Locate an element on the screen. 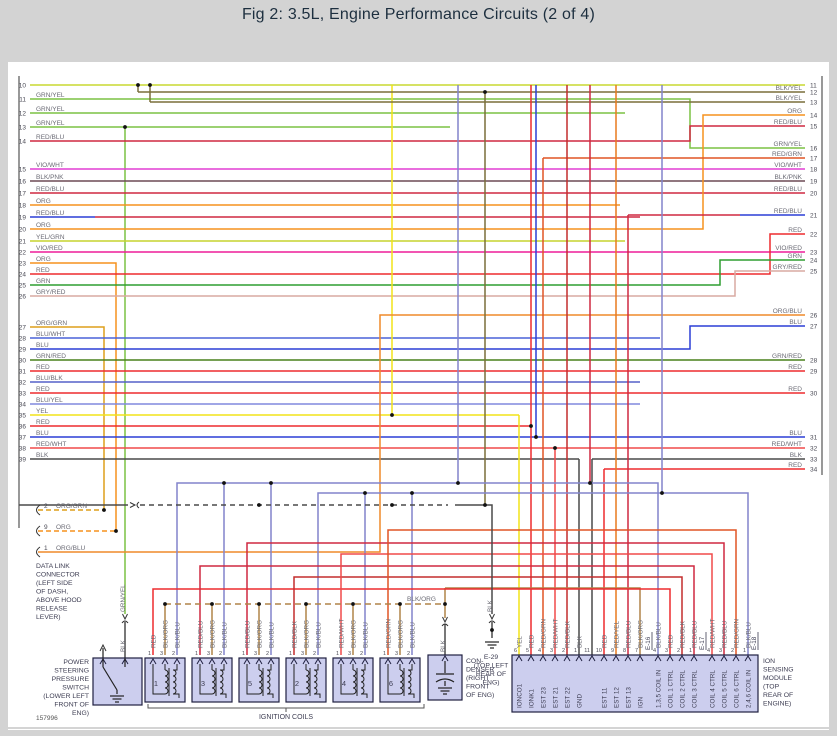 The image size is (837, 736). left-pin-number: 14 is located at coordinates (23, 142).